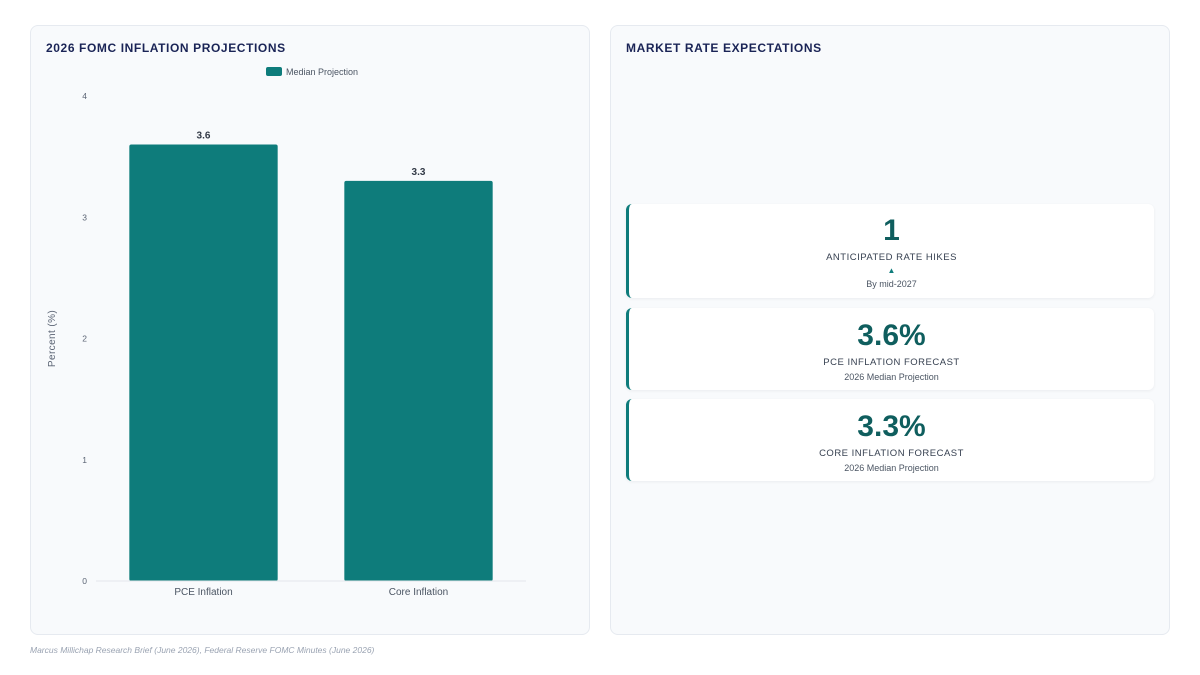  I want to click on y-tick-label: 4, so click(84, 96).